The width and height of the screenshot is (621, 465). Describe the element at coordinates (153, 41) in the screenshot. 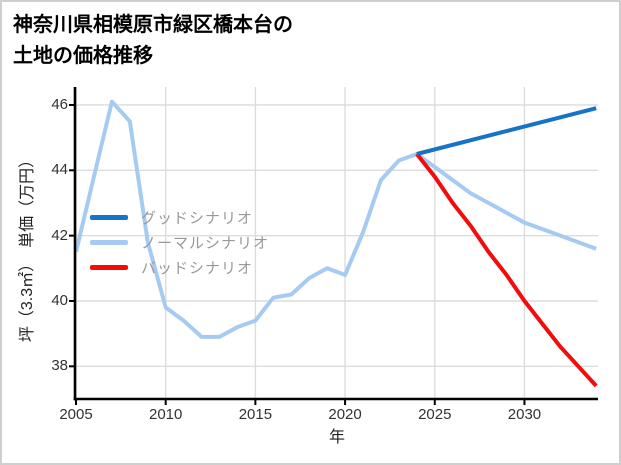

I see `chart-title: 神奈川県相模原市緑区橋本台の 土地の価格推移` at that location.